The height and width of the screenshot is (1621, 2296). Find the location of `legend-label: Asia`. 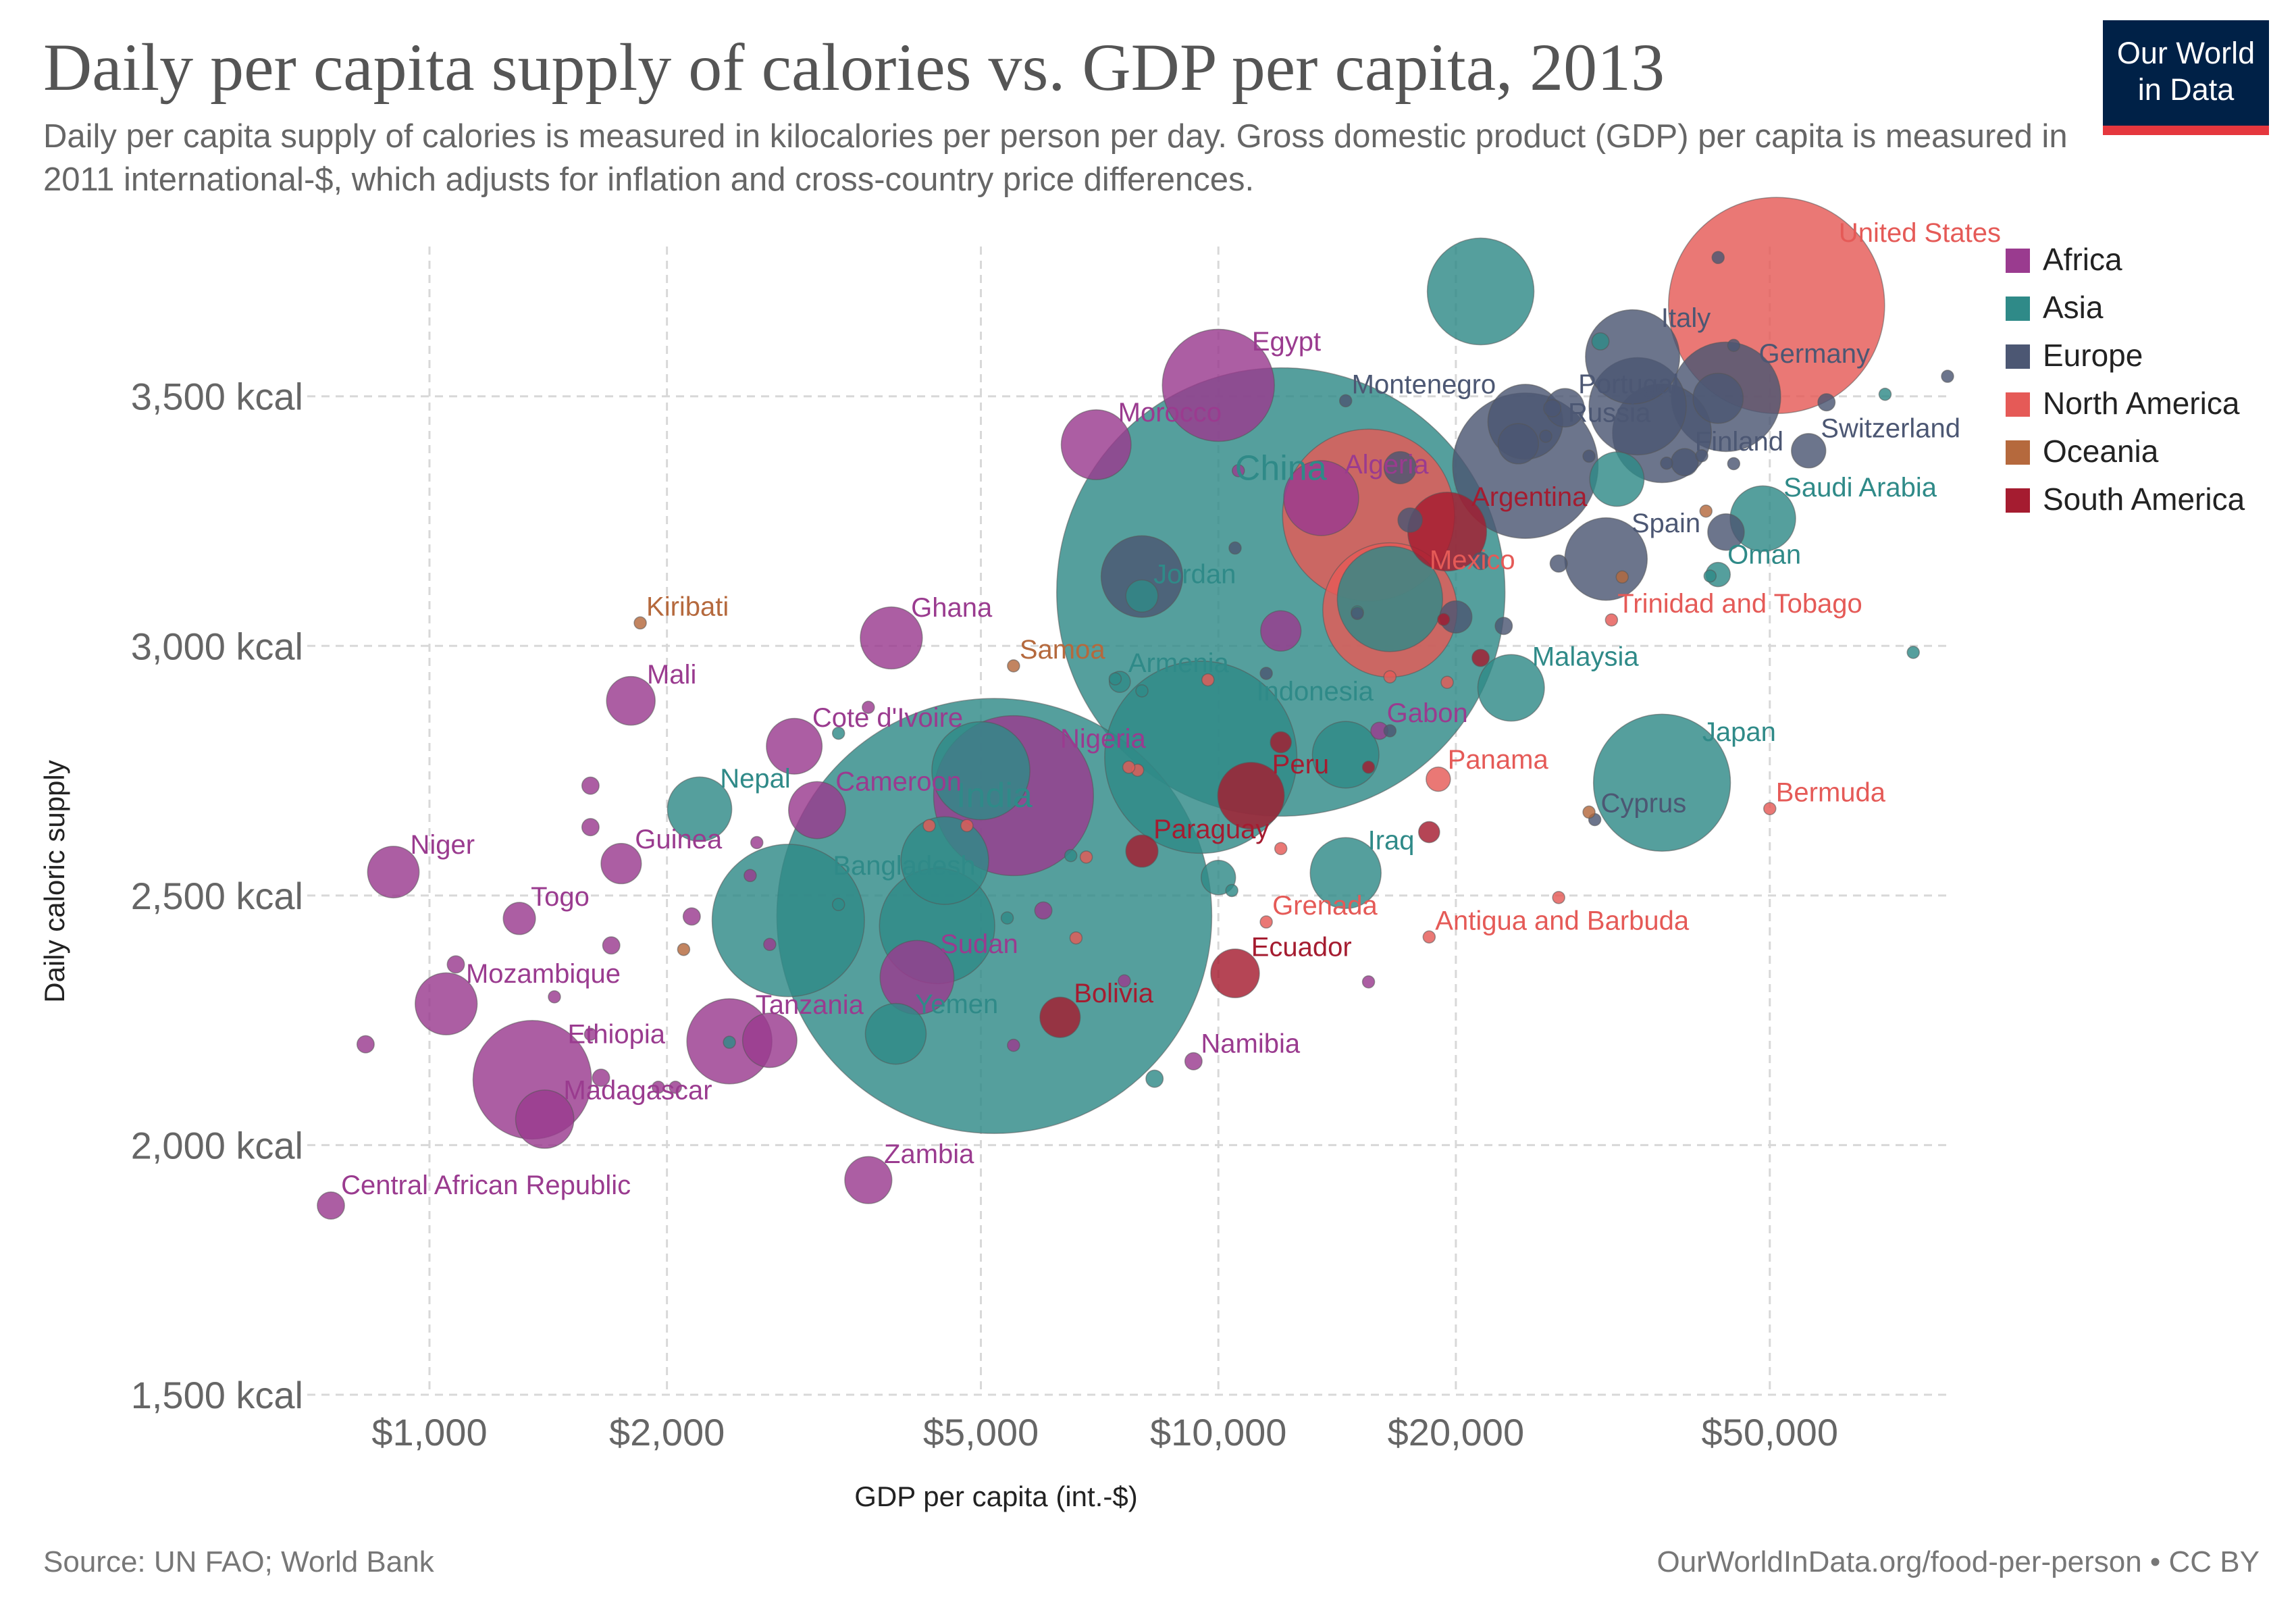

legend-label: Asia is located at coordinates (2073, 307).